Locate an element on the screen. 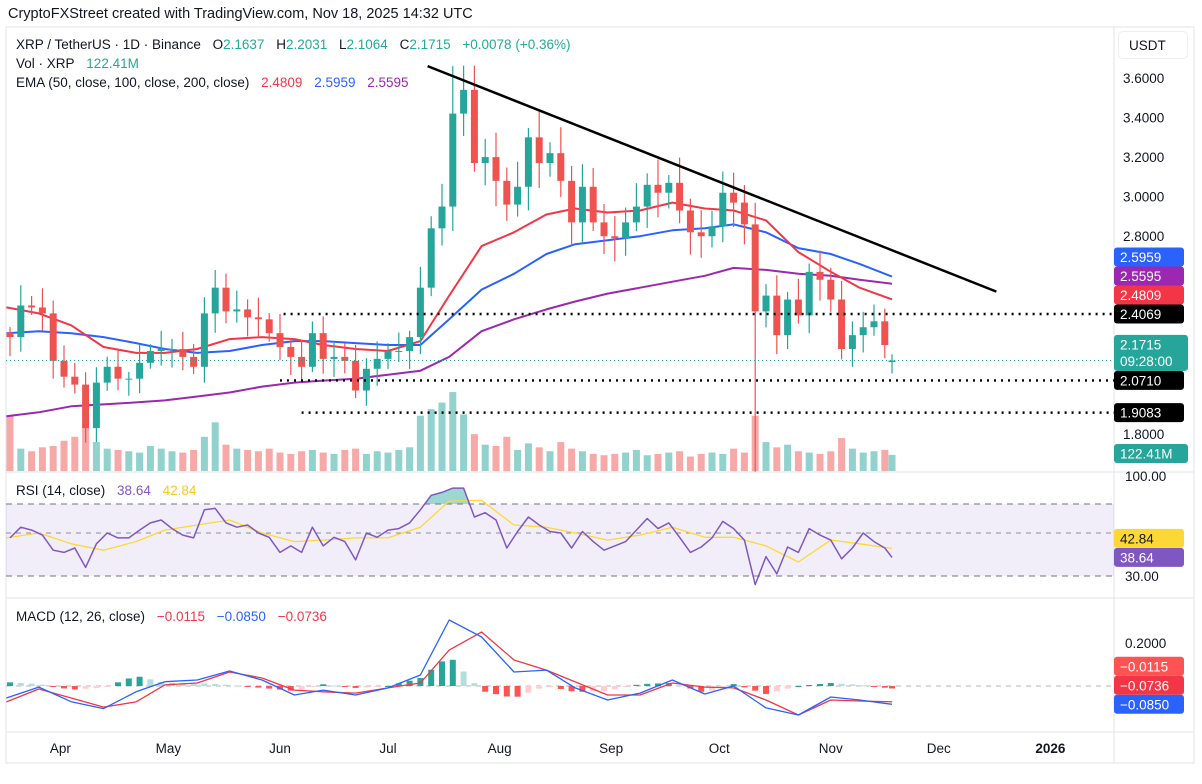 This screenshot has height=784, width=1202. price-badge-label: 2.1715 is located at coordinates (1140, 344).